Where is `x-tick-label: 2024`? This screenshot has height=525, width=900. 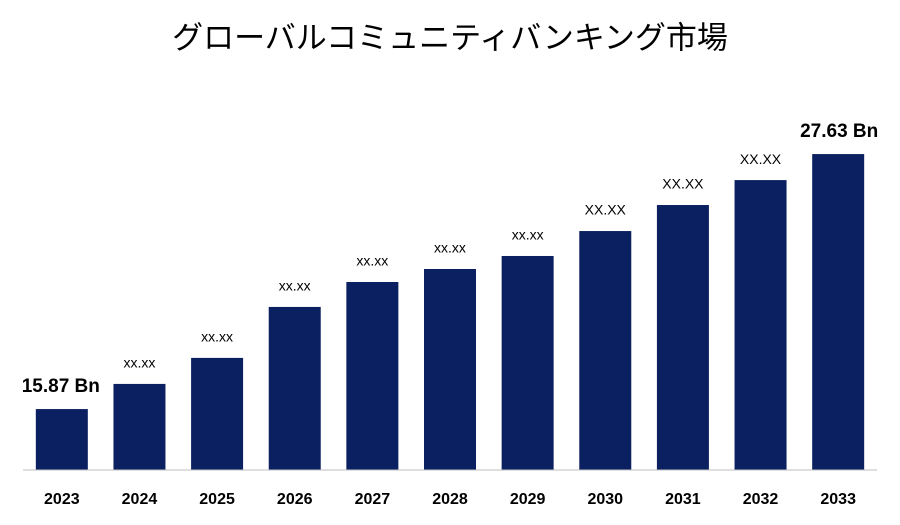
x-tick-label: 2024 is located at coordinates (140, 499).